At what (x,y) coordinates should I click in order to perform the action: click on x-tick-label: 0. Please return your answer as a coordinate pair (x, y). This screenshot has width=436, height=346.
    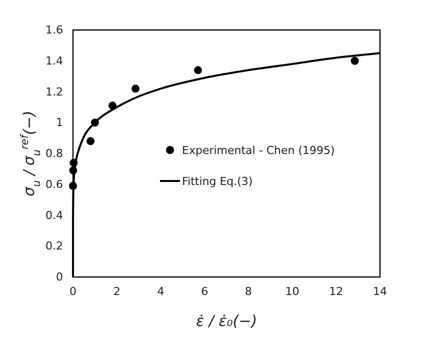
    Looking at the image, I should click on (73, 291).